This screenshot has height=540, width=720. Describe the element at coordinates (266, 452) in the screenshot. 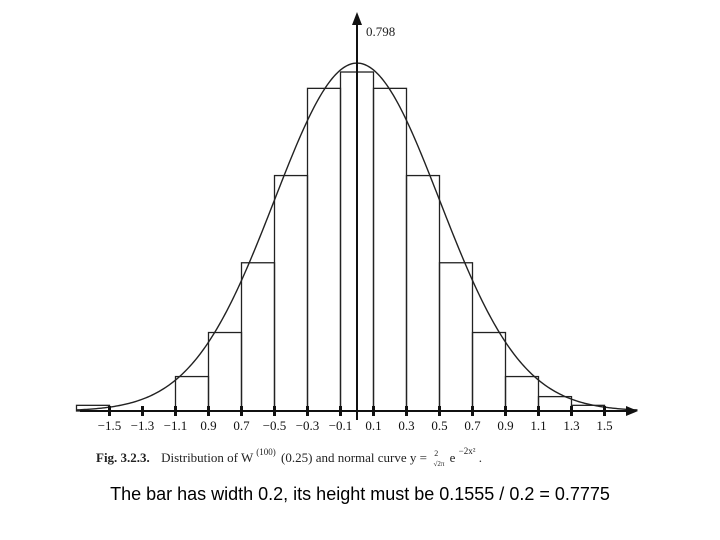

I see `caption-superscript: (100)` at that location.